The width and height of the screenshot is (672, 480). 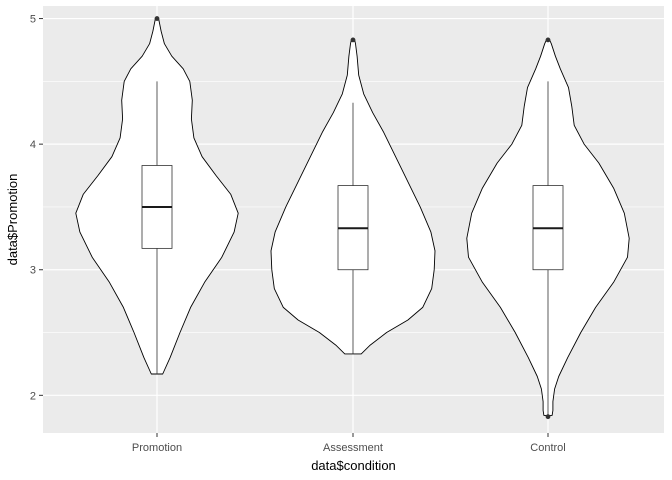 I want to click on y-tick-label: 3, so click(x=33, y=271).